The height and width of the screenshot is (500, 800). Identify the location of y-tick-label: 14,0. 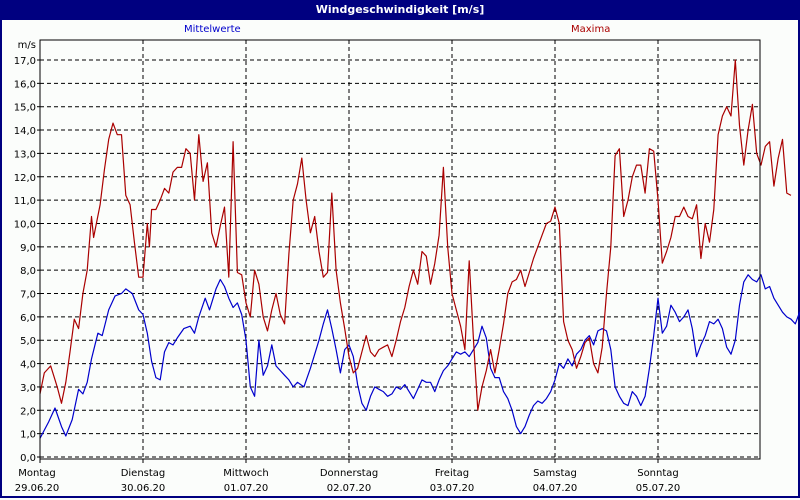
(25, 131).